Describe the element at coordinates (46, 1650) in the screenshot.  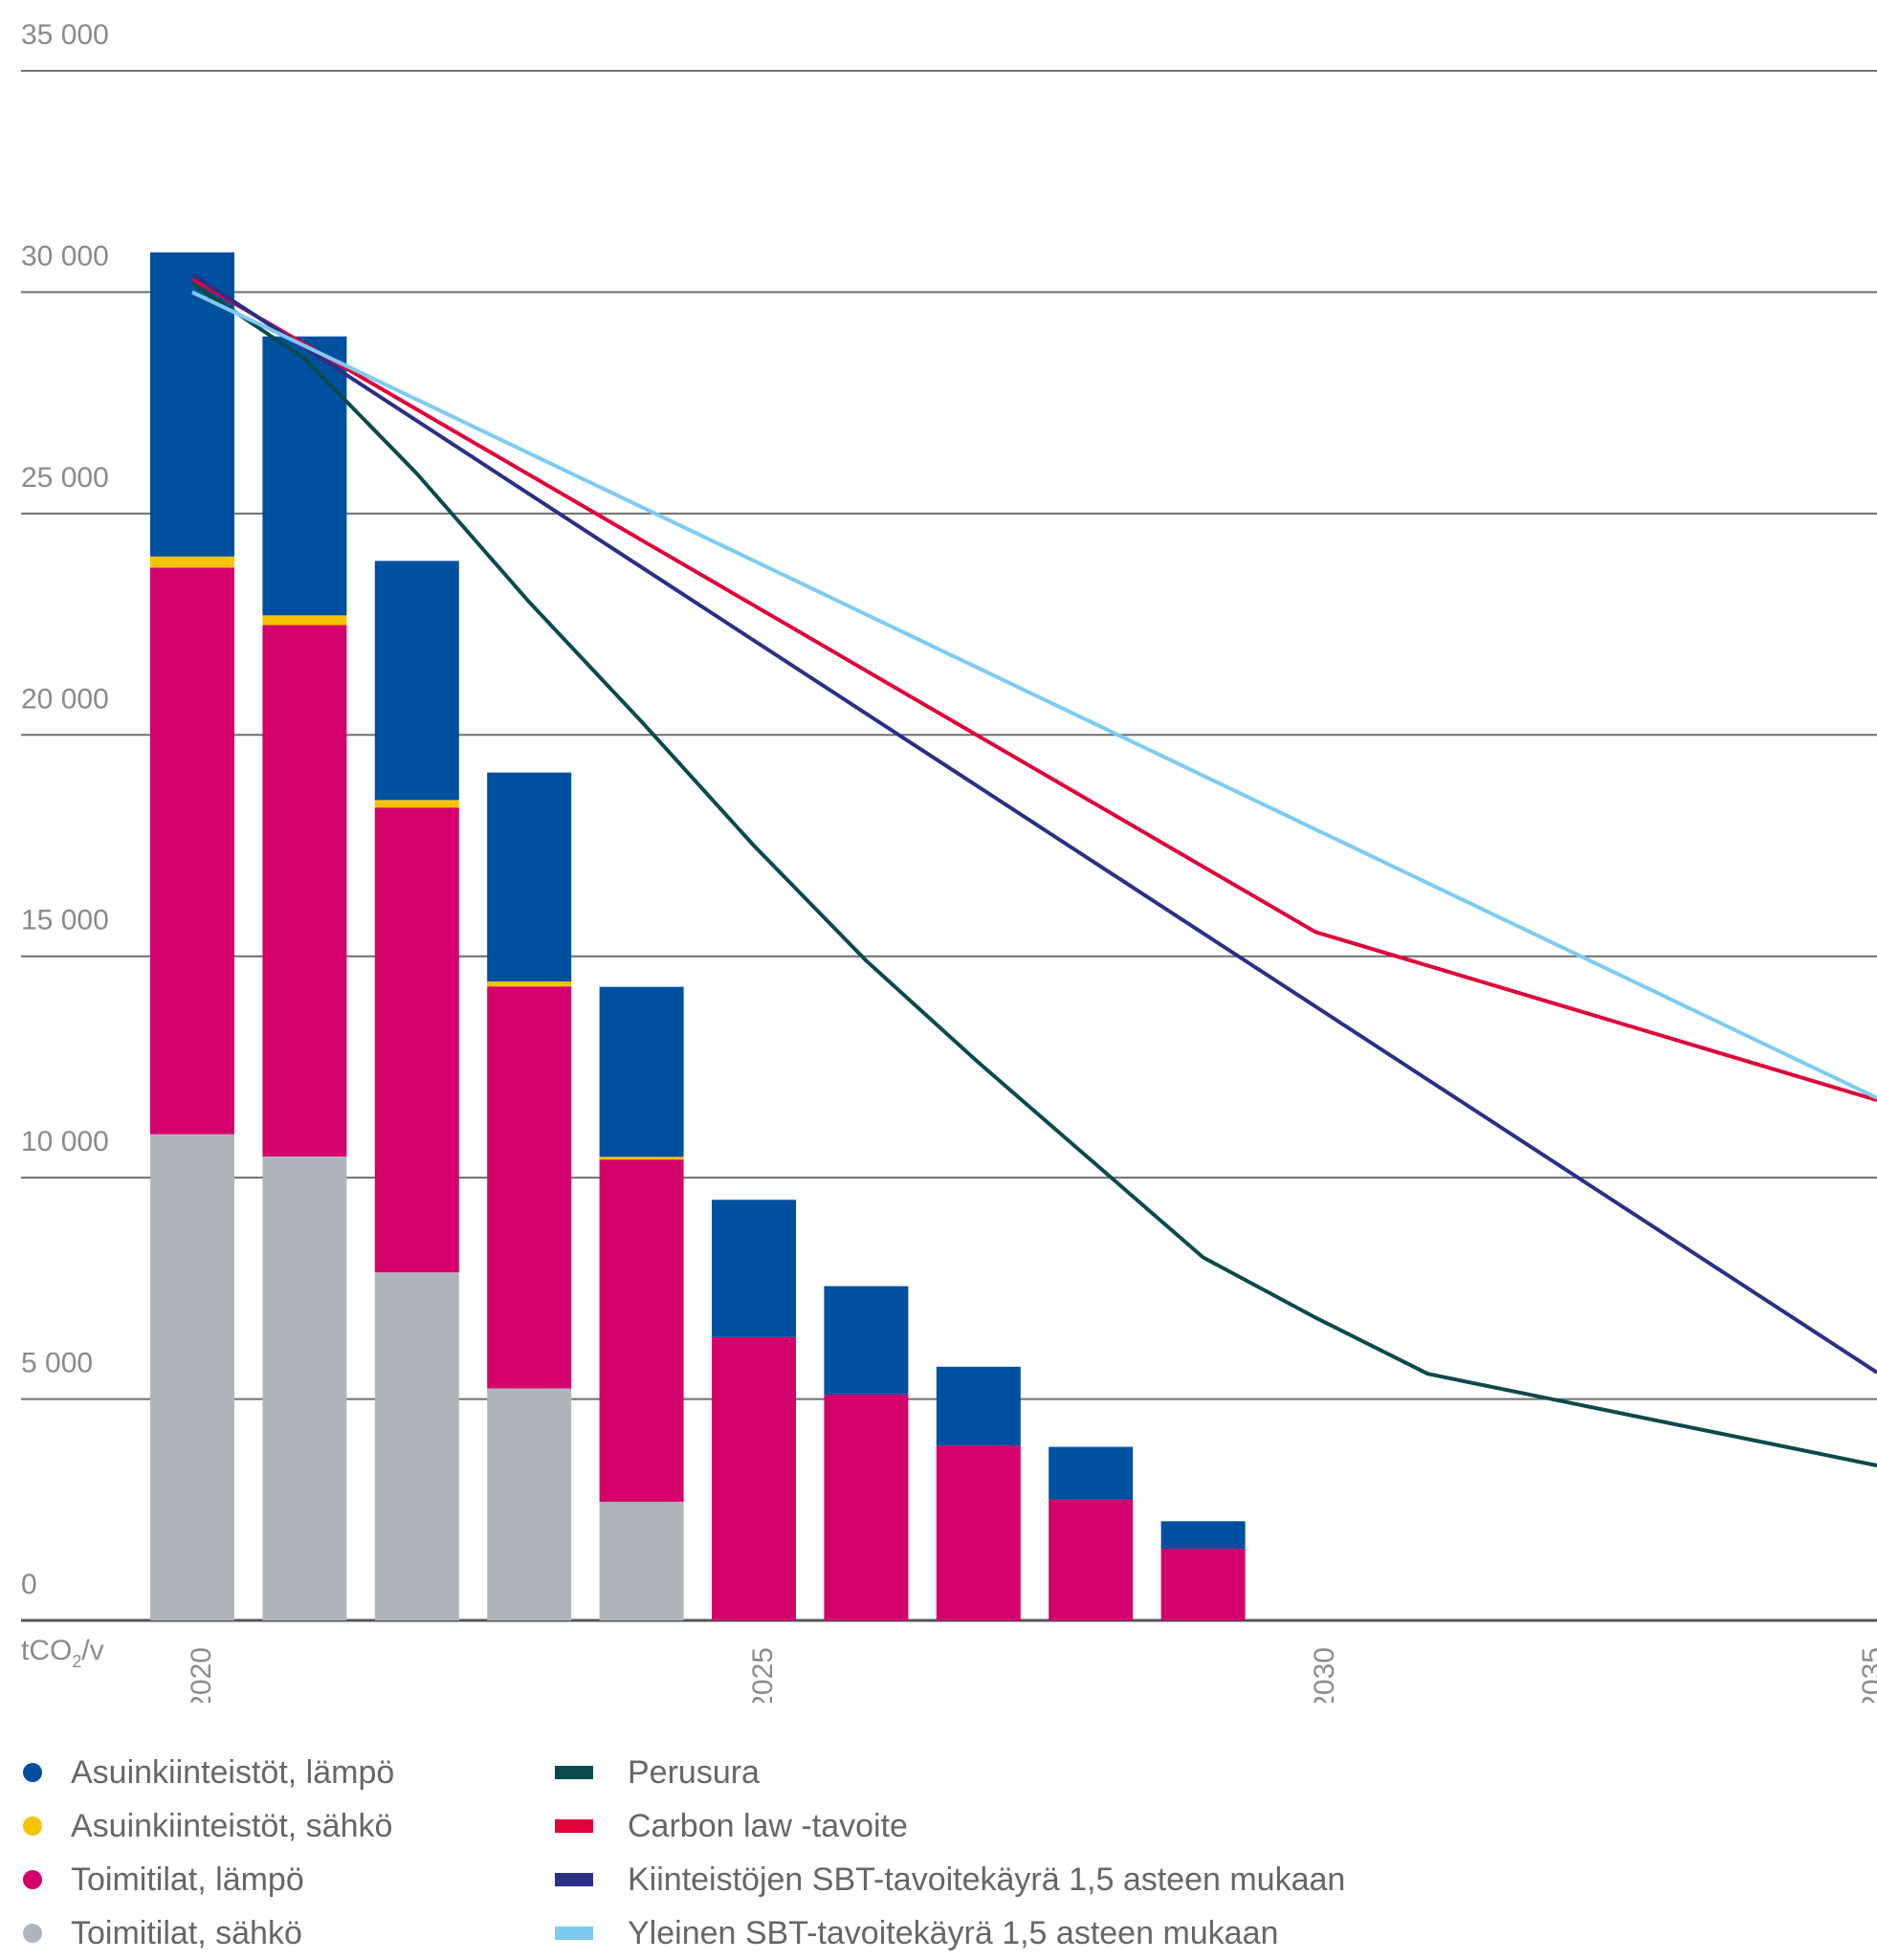
I see `unit-main: tCO` at that location.